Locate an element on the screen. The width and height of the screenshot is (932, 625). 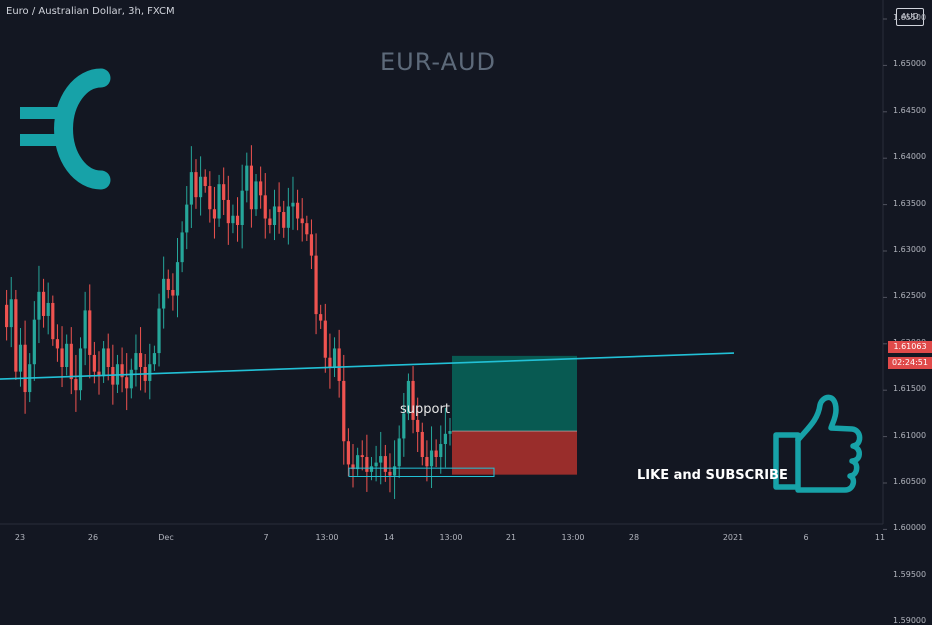
currency-badge: AUD is located at coordinates (910, 17).